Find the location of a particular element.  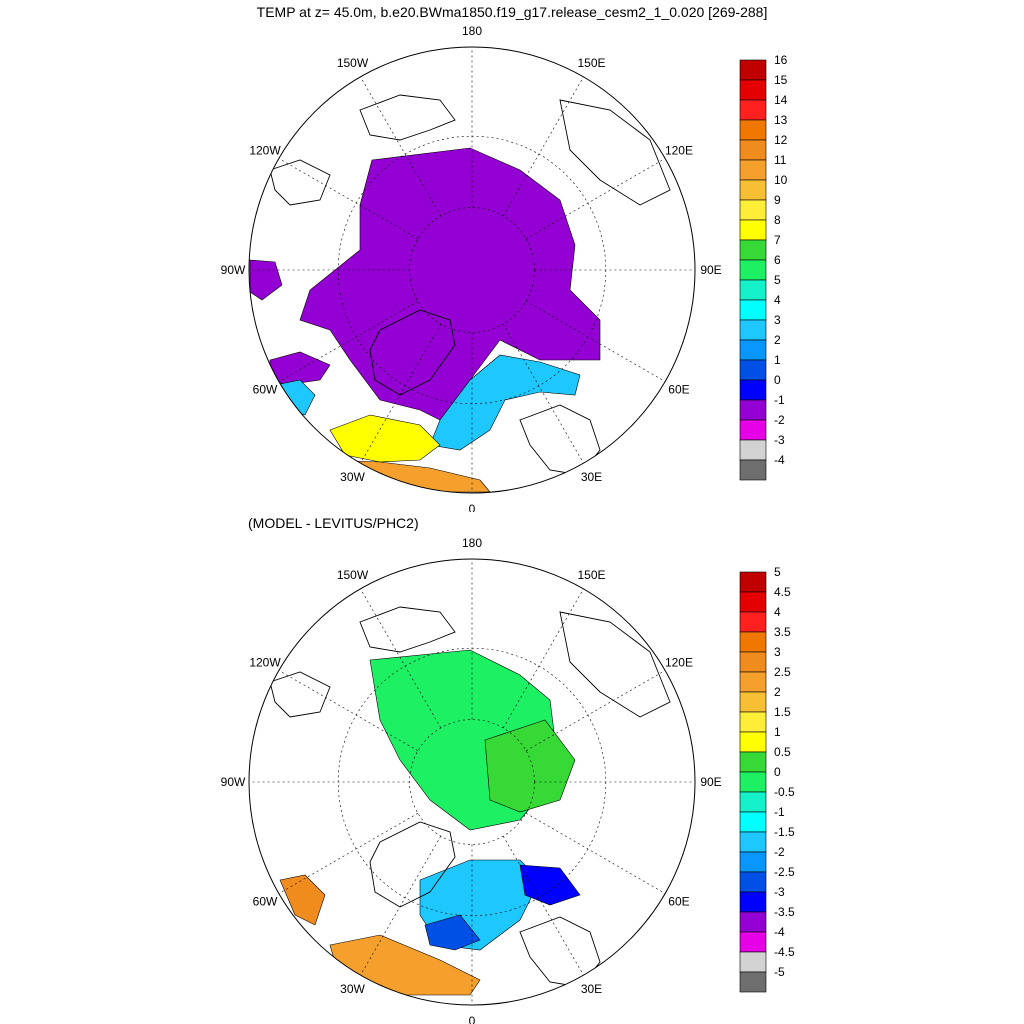

colorbar-tick-label: 1.5 is located at coordinates (782, 712).